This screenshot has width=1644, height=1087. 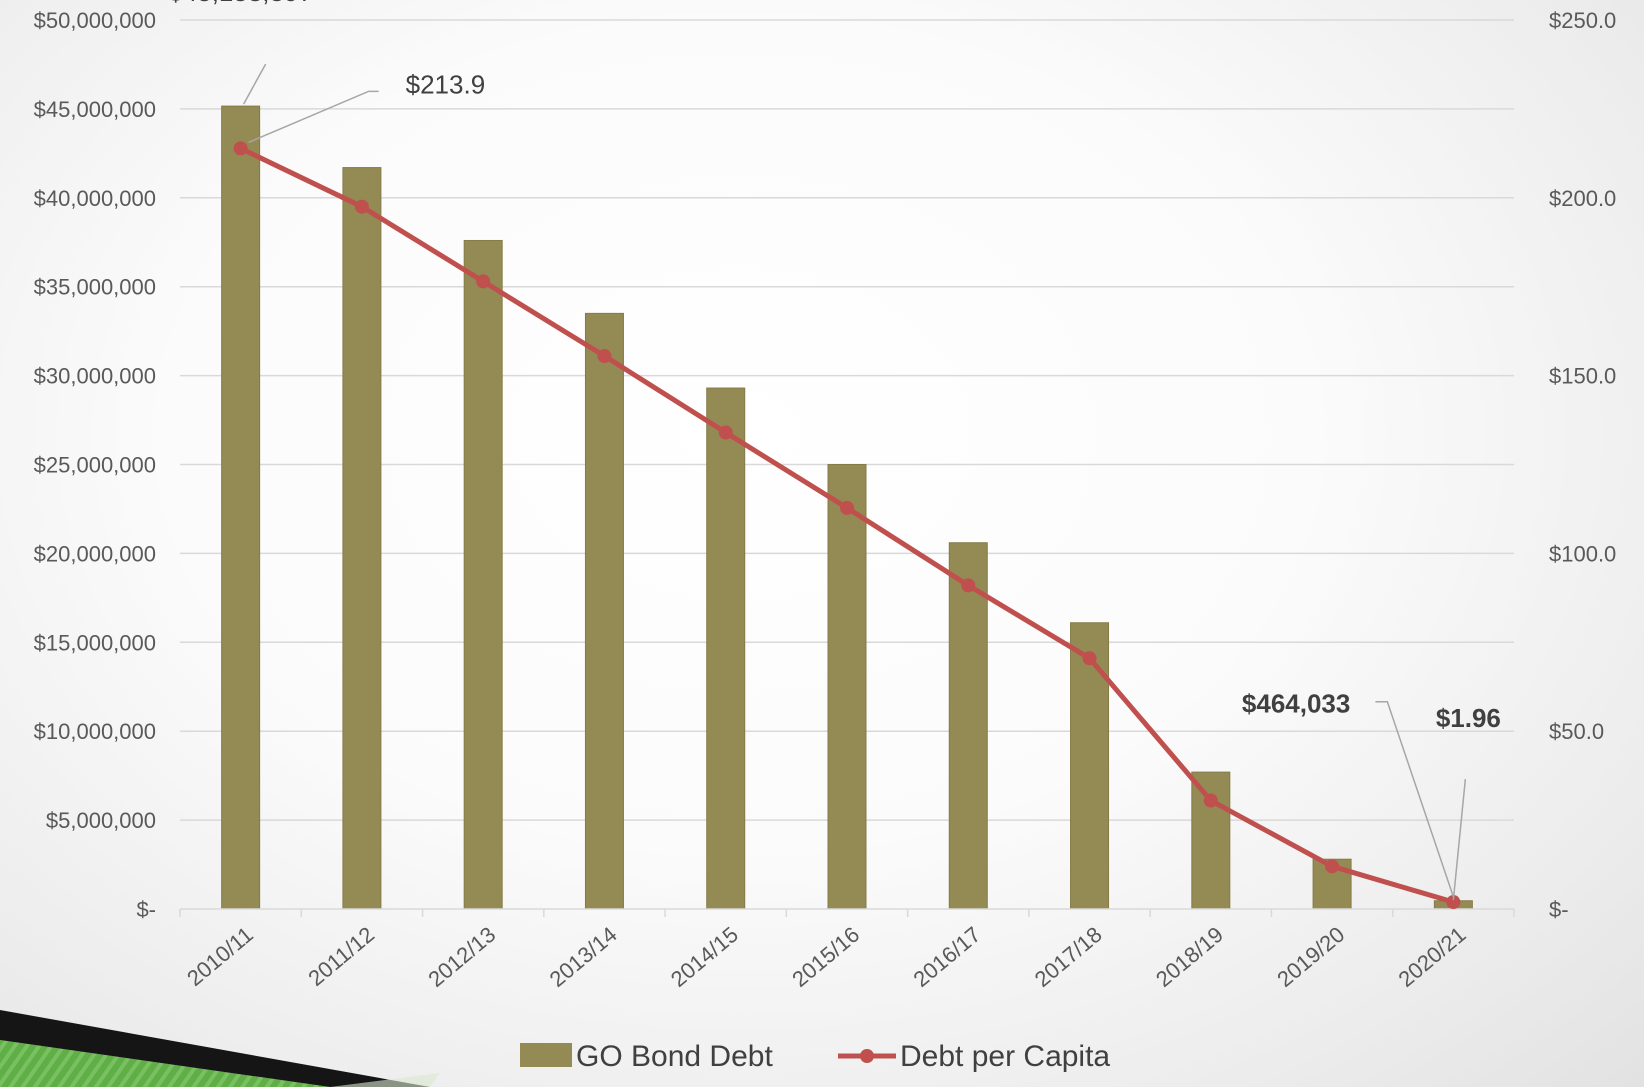 I want to click on x-axis-tick-label: 2015/16, so click(x=825, y=957).